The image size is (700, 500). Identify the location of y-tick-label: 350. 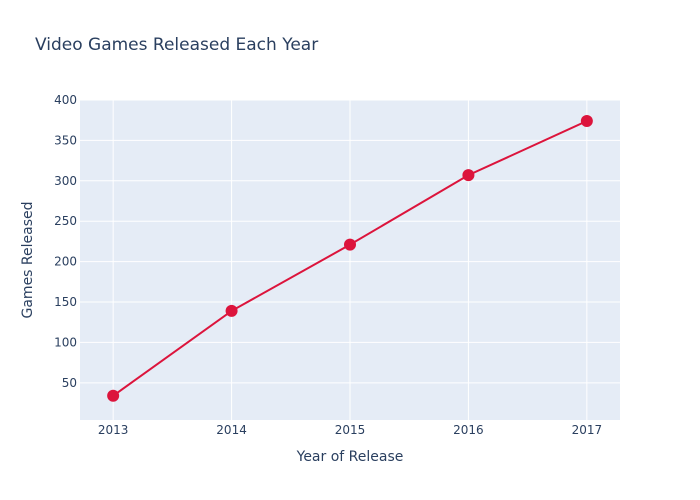
(65, 140).